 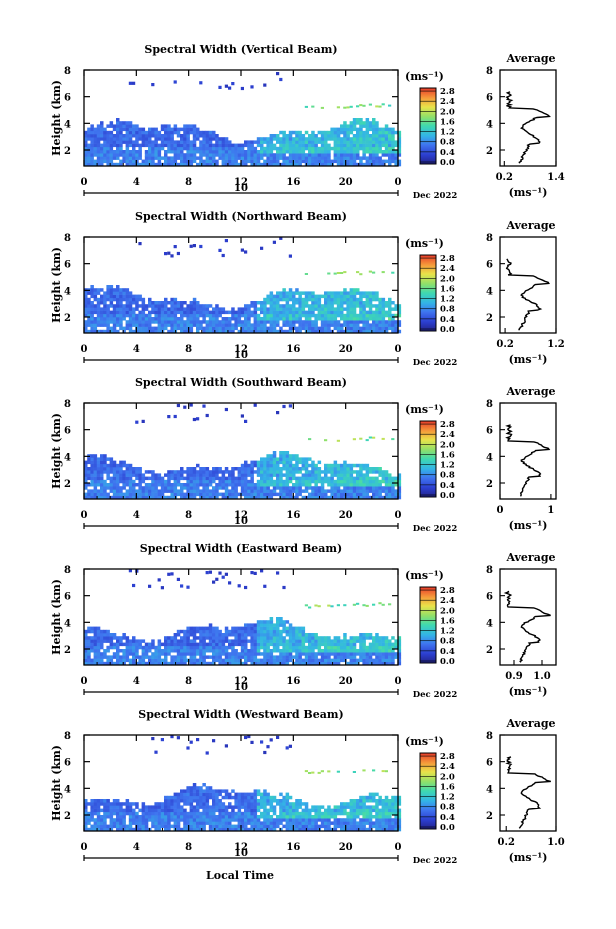 I want to click on profile-x-tick-label: 0.9, so click(x=513, y=676).